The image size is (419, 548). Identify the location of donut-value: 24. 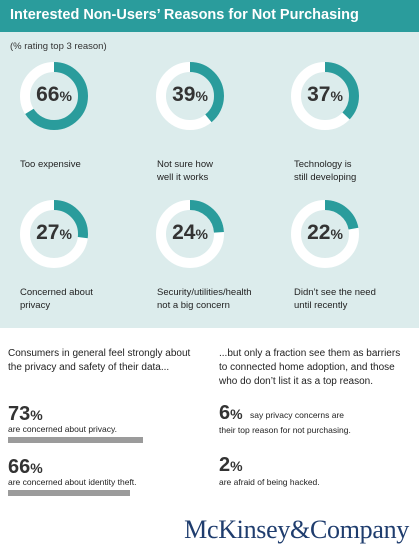
(184, 232).